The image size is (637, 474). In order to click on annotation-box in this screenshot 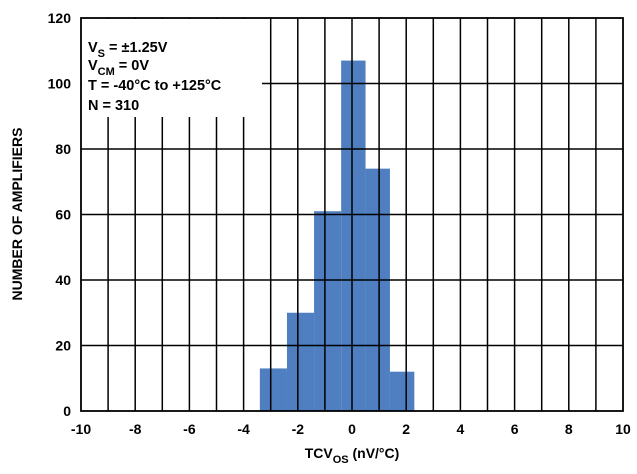, I will do `click(172, 68)`.